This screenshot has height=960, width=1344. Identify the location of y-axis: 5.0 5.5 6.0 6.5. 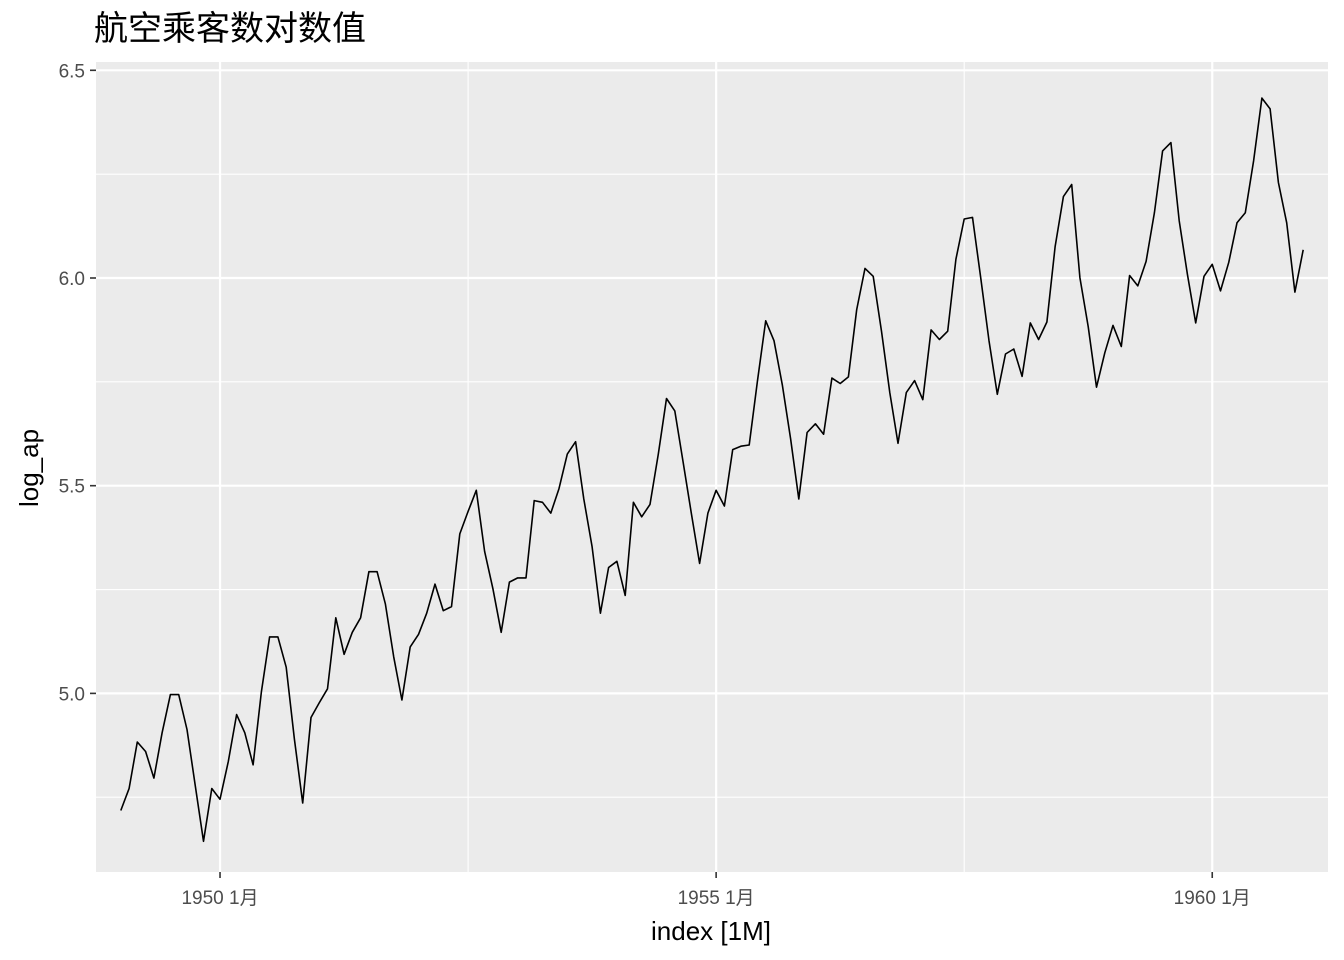
(77, 383).